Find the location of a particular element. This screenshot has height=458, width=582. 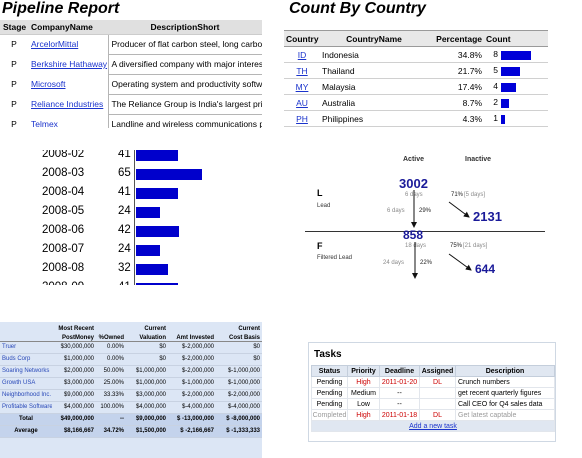

date-bar-row: 2008-02 41 is located at coordinates (131, 157).